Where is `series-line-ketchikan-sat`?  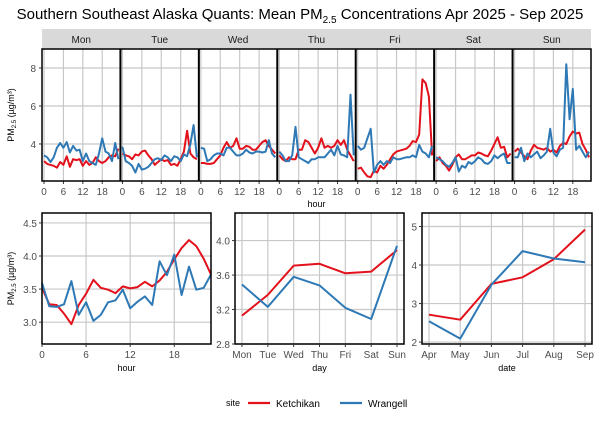
series-line-ketchikan-sat is located at coordinates (473, 154).